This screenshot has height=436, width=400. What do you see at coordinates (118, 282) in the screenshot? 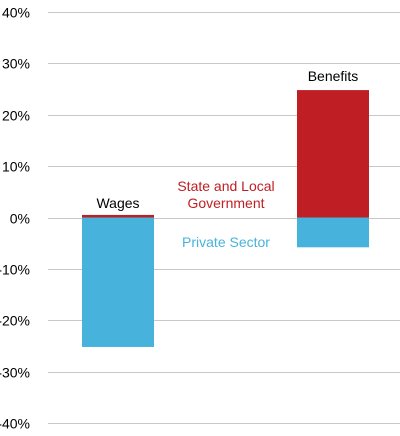
I see `bar-wages-private-sector` at bounding box center [118, 282].